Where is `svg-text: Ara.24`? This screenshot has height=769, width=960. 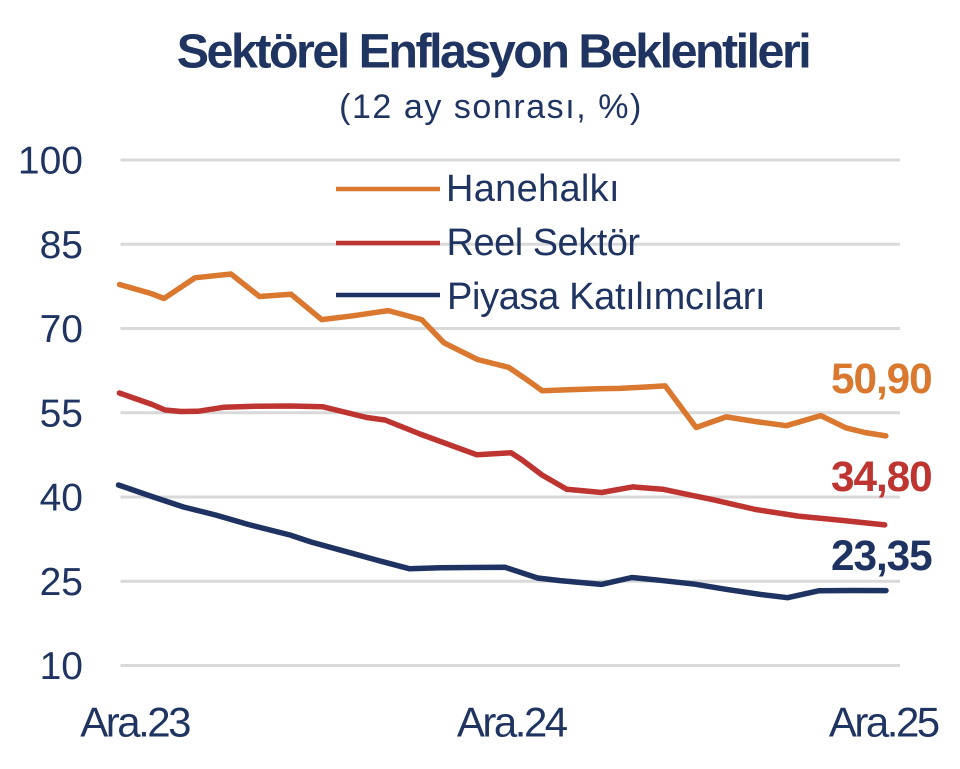
svg-text: Ara.24 is located at coordinates (512, 722).